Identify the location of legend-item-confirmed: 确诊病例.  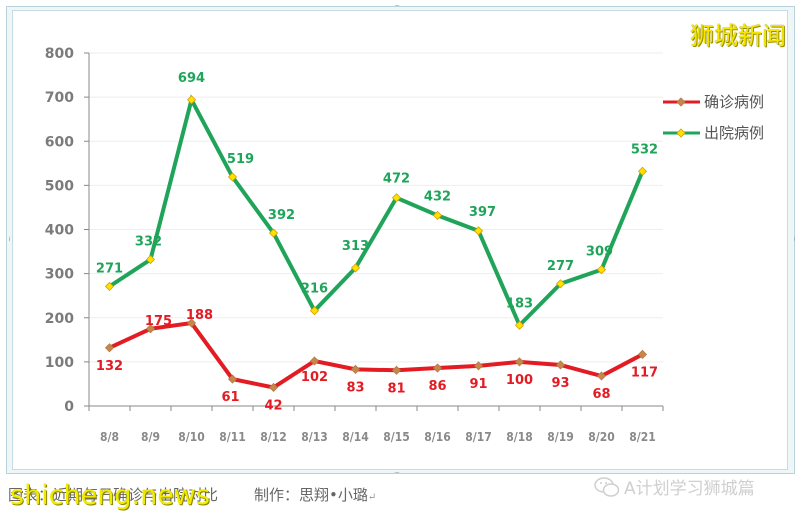
(713, 102).